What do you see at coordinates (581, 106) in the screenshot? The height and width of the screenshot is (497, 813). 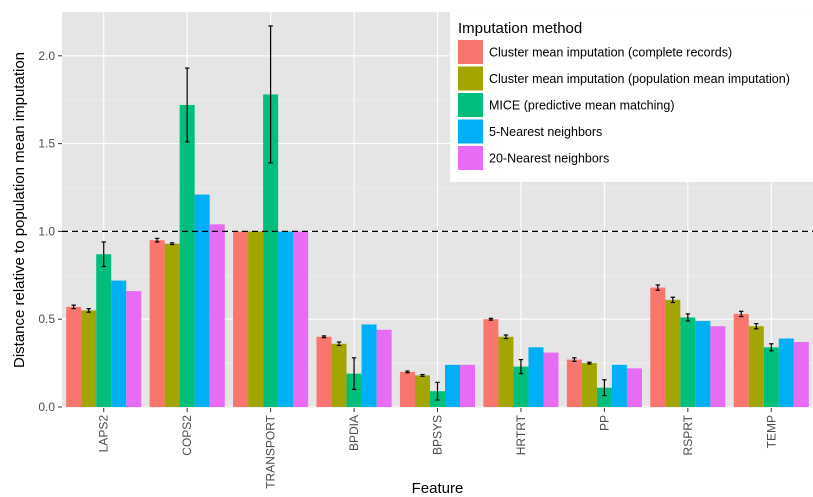 I see `legend-label: MICE (predictive mean matching)` at bounding box center [581, 106].